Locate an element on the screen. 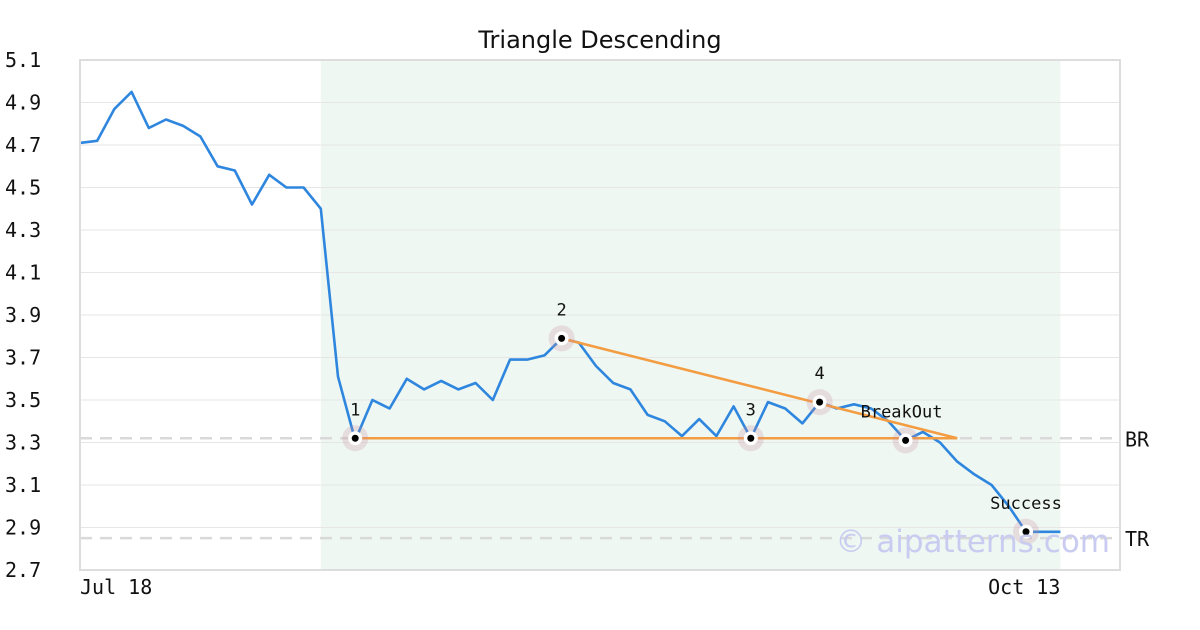 Image resolution: width=1200 pixels, height=630 pixels. watermark: © aipatterns.com is located at coordinates (972, 542).